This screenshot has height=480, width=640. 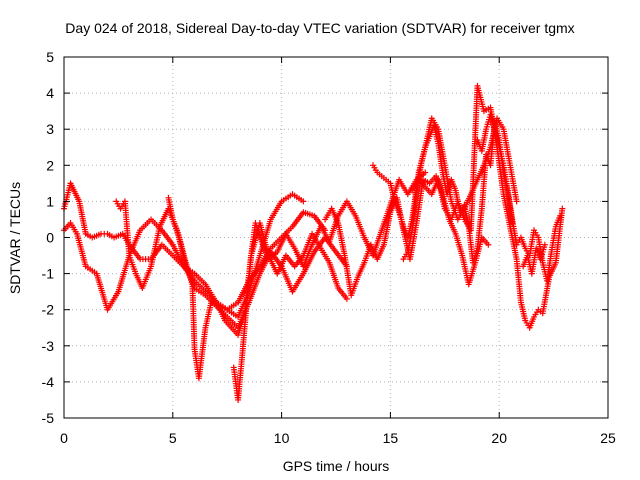 I want to click on x-tick-label: 10, so click(x=282, y=438).